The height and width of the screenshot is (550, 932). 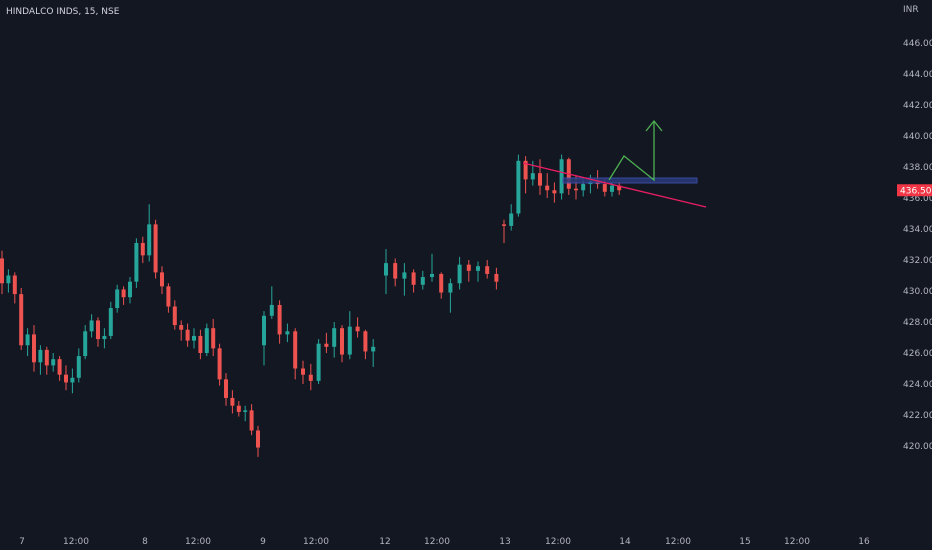 I want to click on y-tick-label: 444.00, so click(x=917, y=75).